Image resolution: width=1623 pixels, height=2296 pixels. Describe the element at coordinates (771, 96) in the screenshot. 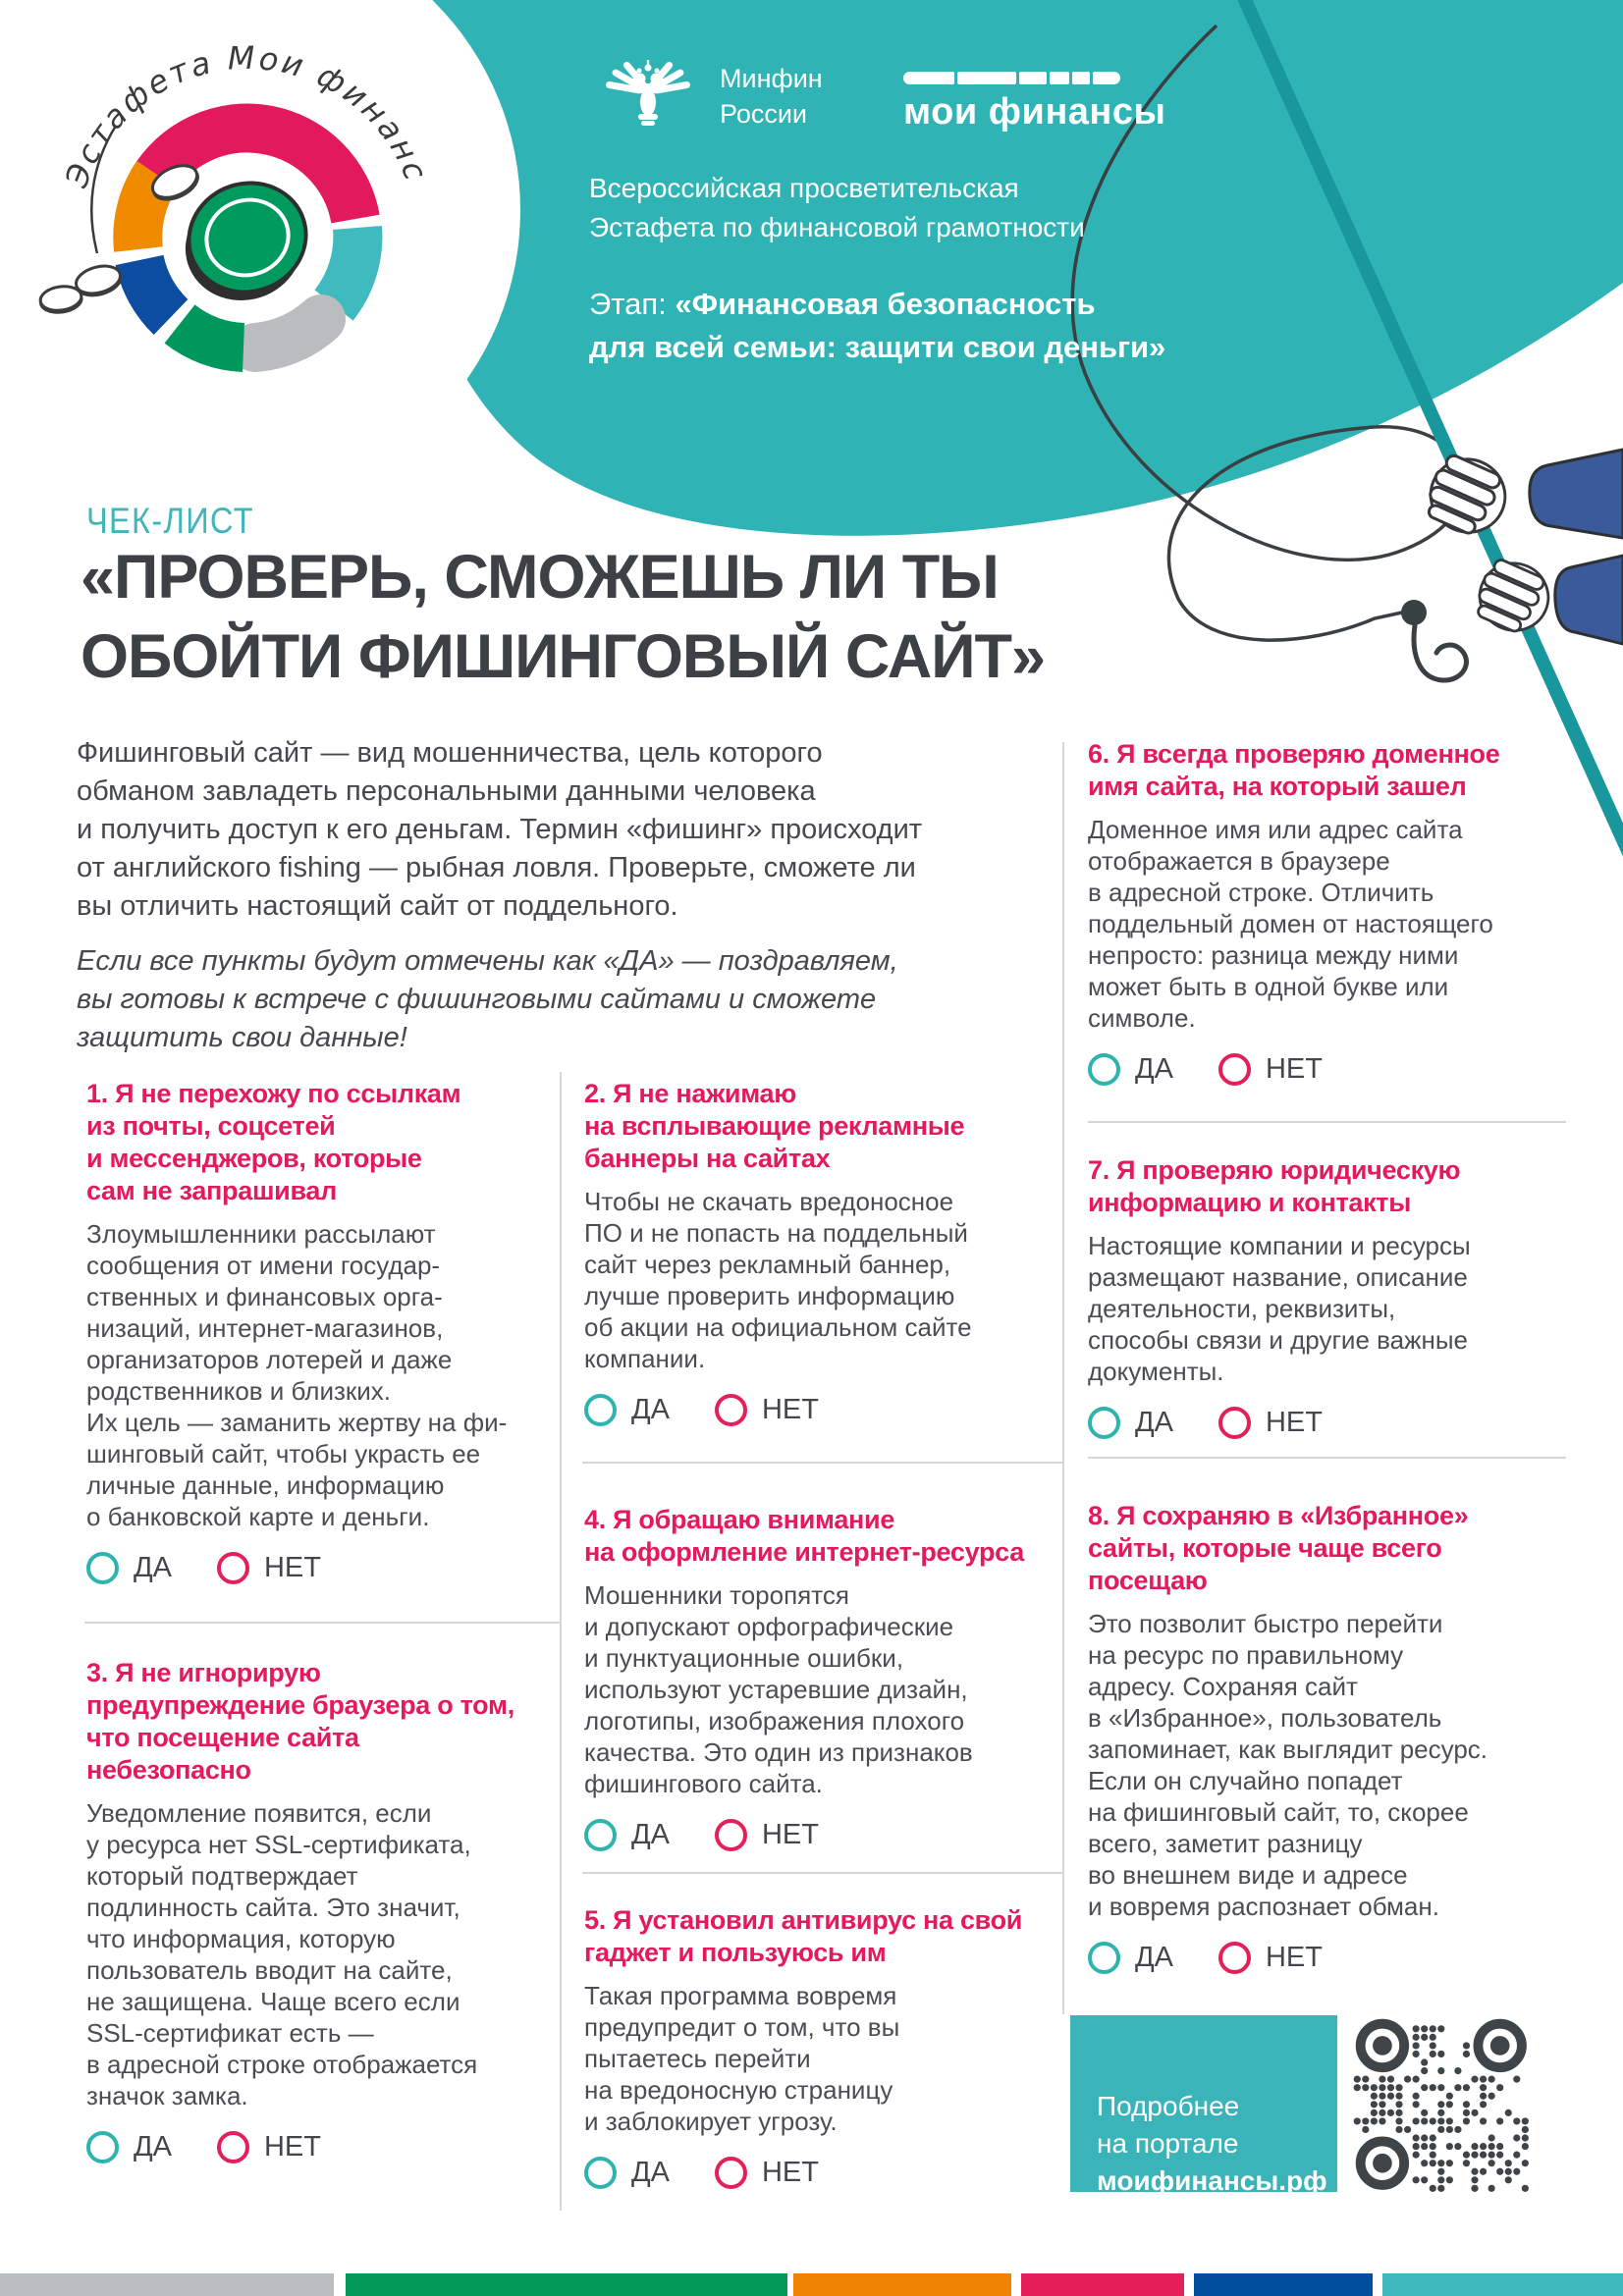

I see `minfin-logo: Минфин России` at that location.